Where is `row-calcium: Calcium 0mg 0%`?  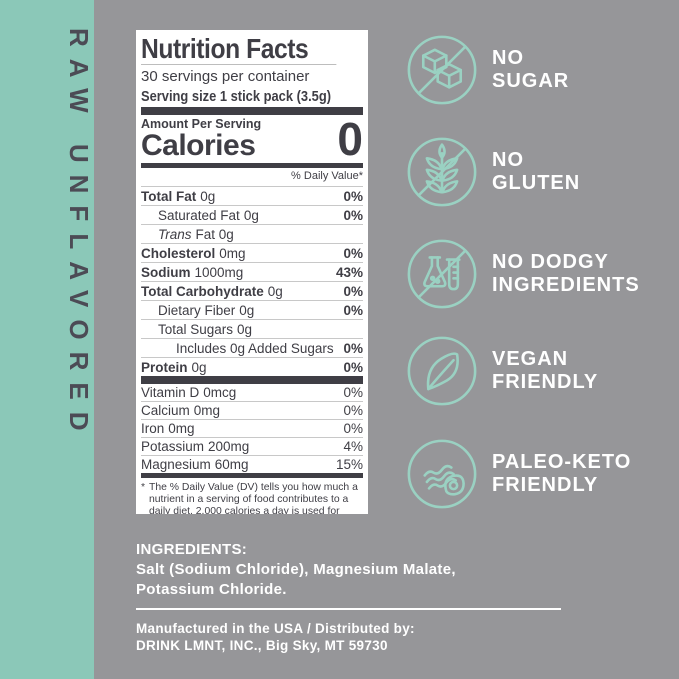
row-calcium: Calcium 0mg 0% is located at coordinates (252, 411).